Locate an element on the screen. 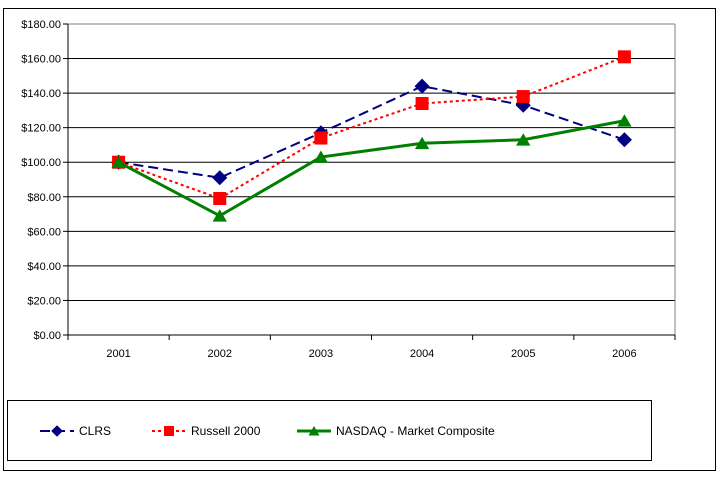 Image resolution: width=721 pixels, height=479 pixels. series-point-2-2003 is located at coordinates (321, 156).